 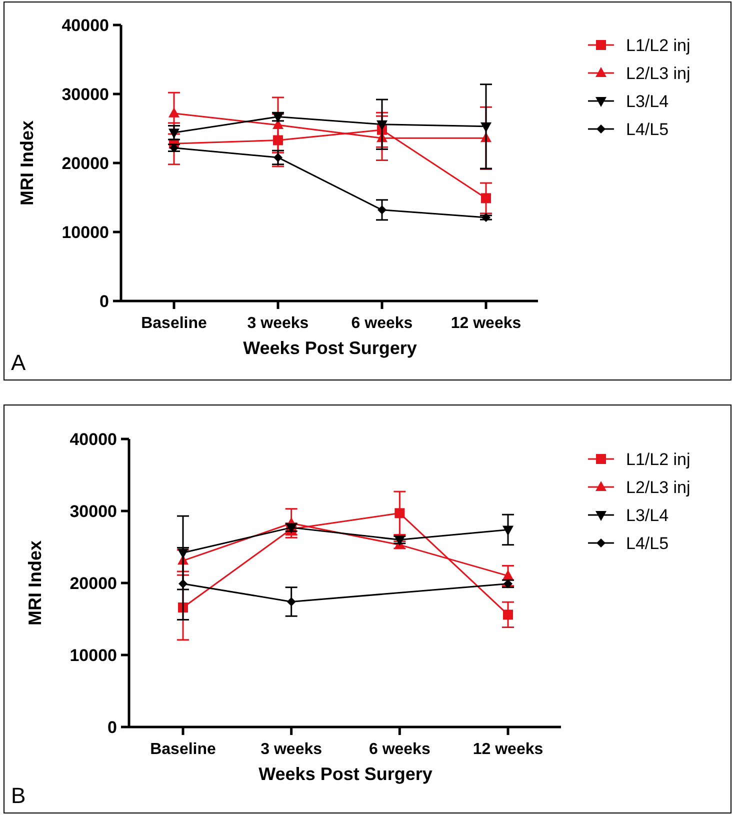 What do you see at coordinates (18, 795) in the screenshot?
I see `text: B` at bounding box center [18, 795].